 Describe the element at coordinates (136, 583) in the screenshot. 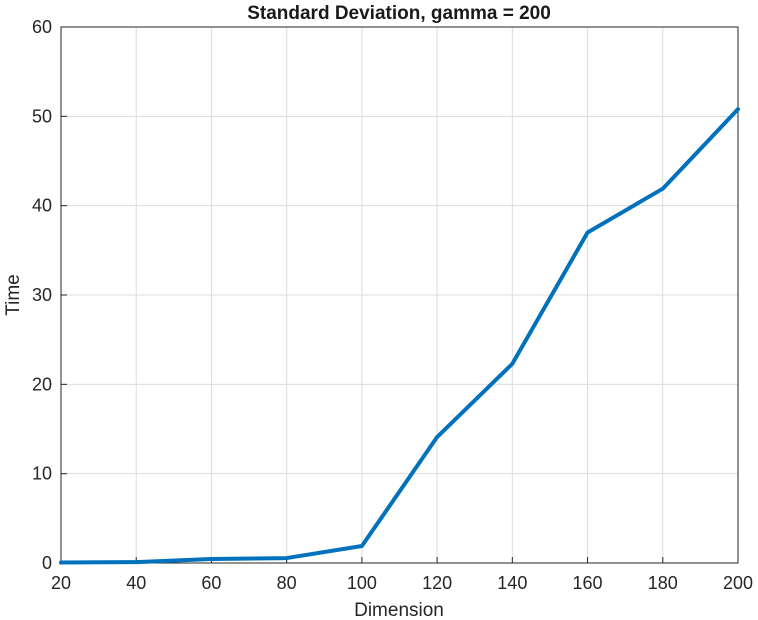

I see `x-tick-label: 40` at that location.